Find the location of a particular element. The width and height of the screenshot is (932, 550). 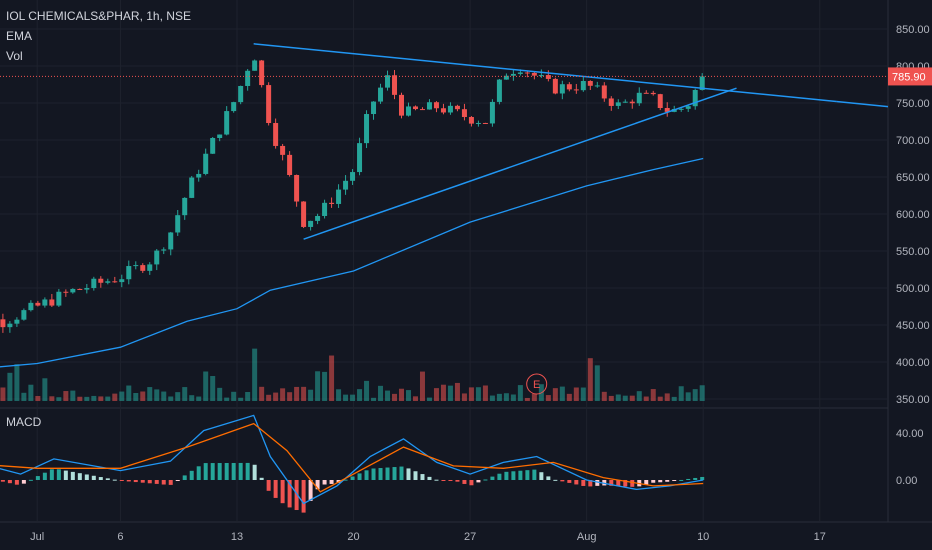

signal-line is located at coordinates (352, 457).